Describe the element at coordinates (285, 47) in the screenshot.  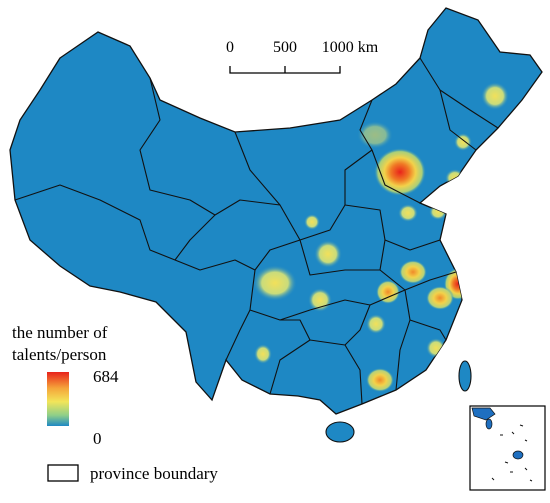
I see `scale-label: 500` at that location.